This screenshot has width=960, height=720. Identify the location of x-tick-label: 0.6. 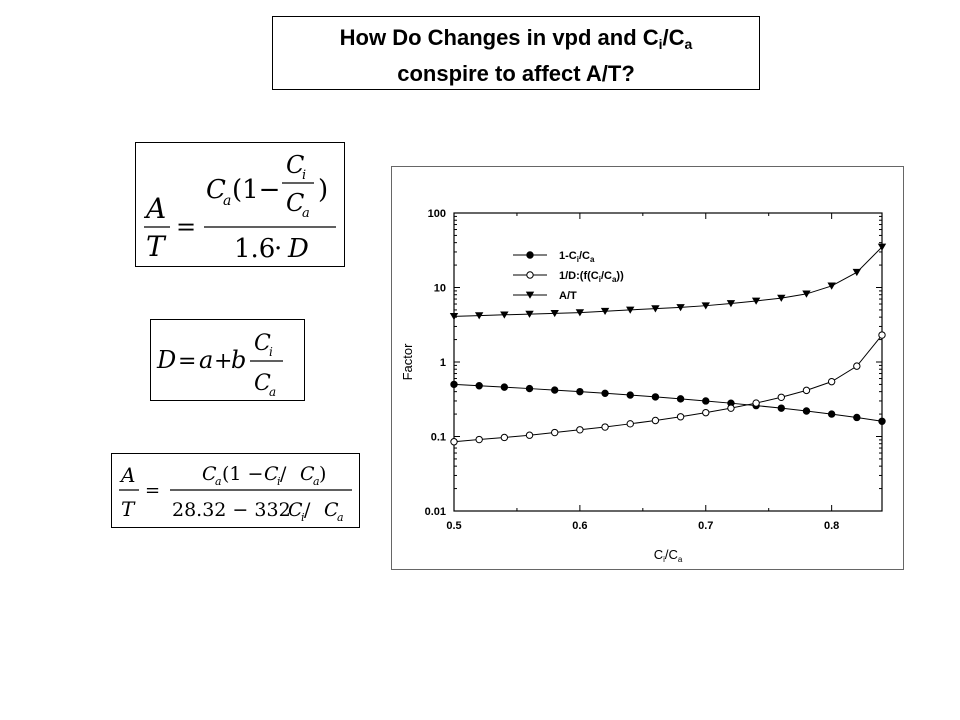
(579, 526).